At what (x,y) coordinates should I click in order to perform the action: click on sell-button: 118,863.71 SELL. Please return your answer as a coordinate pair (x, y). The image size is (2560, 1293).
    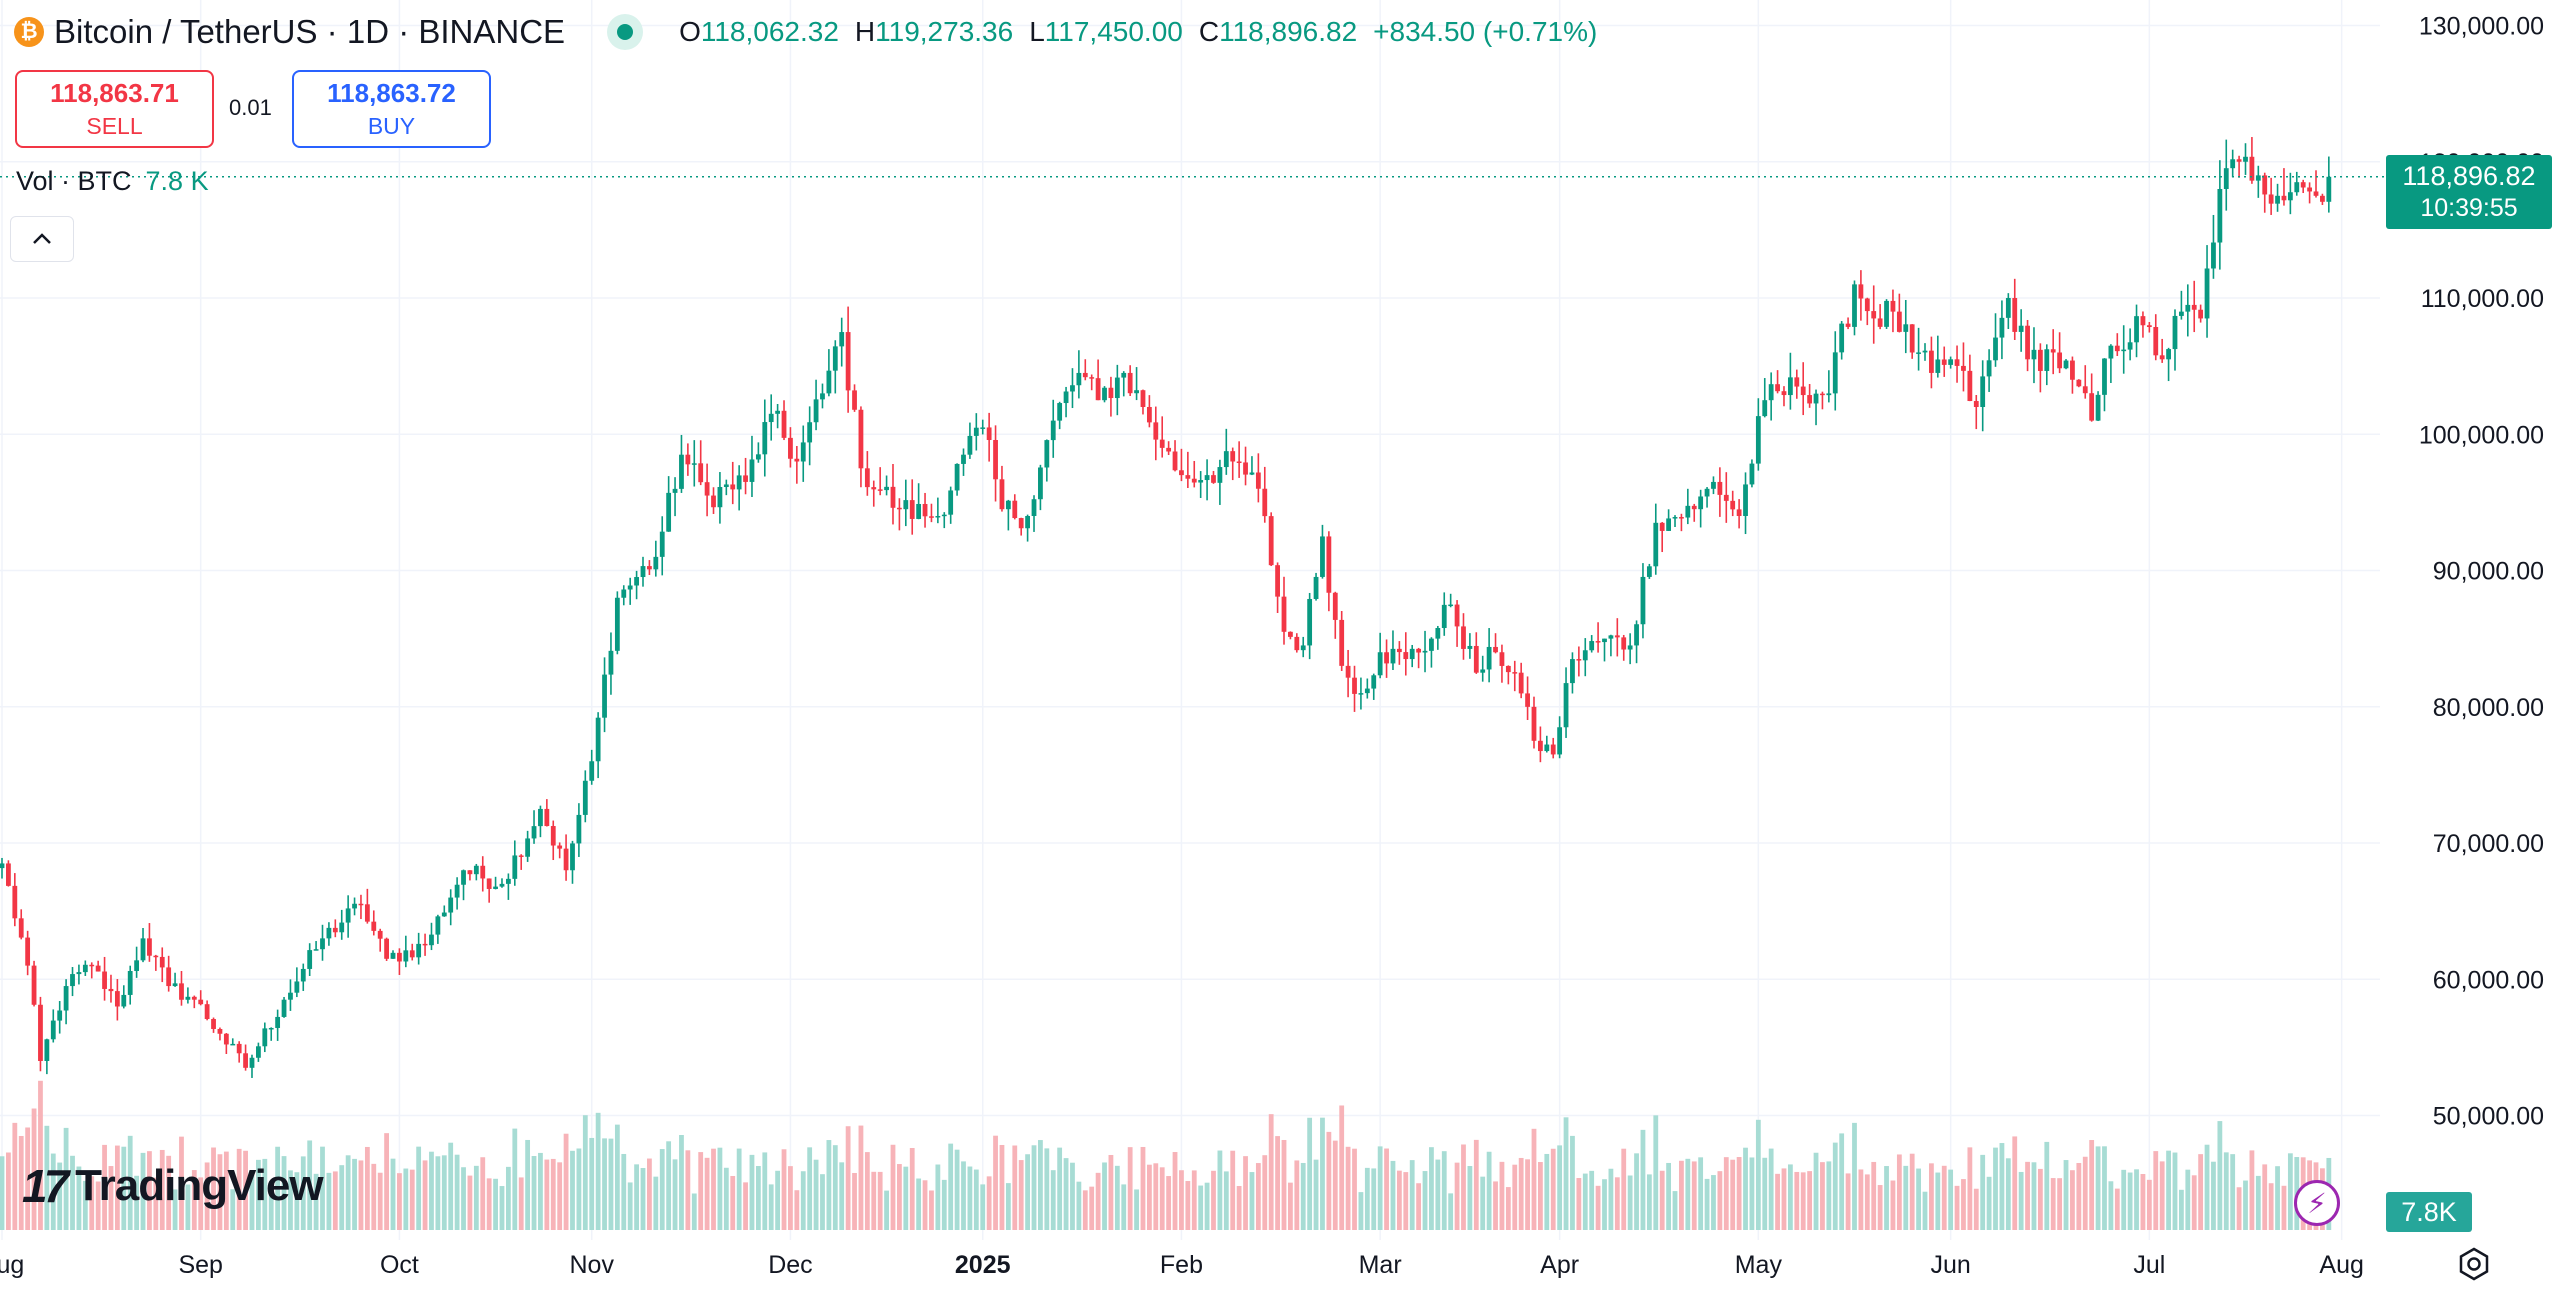
    Looking at the image, I should click on (114, 109).